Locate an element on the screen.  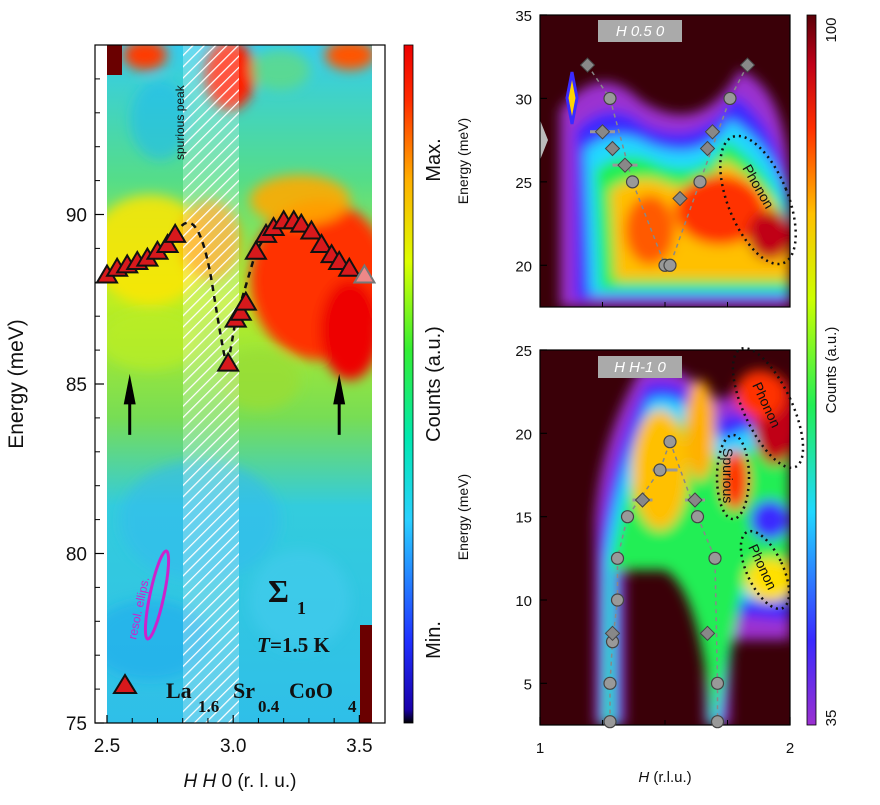
bottom-right-y-tick-label: 25 is located at coordinates (523, 351).